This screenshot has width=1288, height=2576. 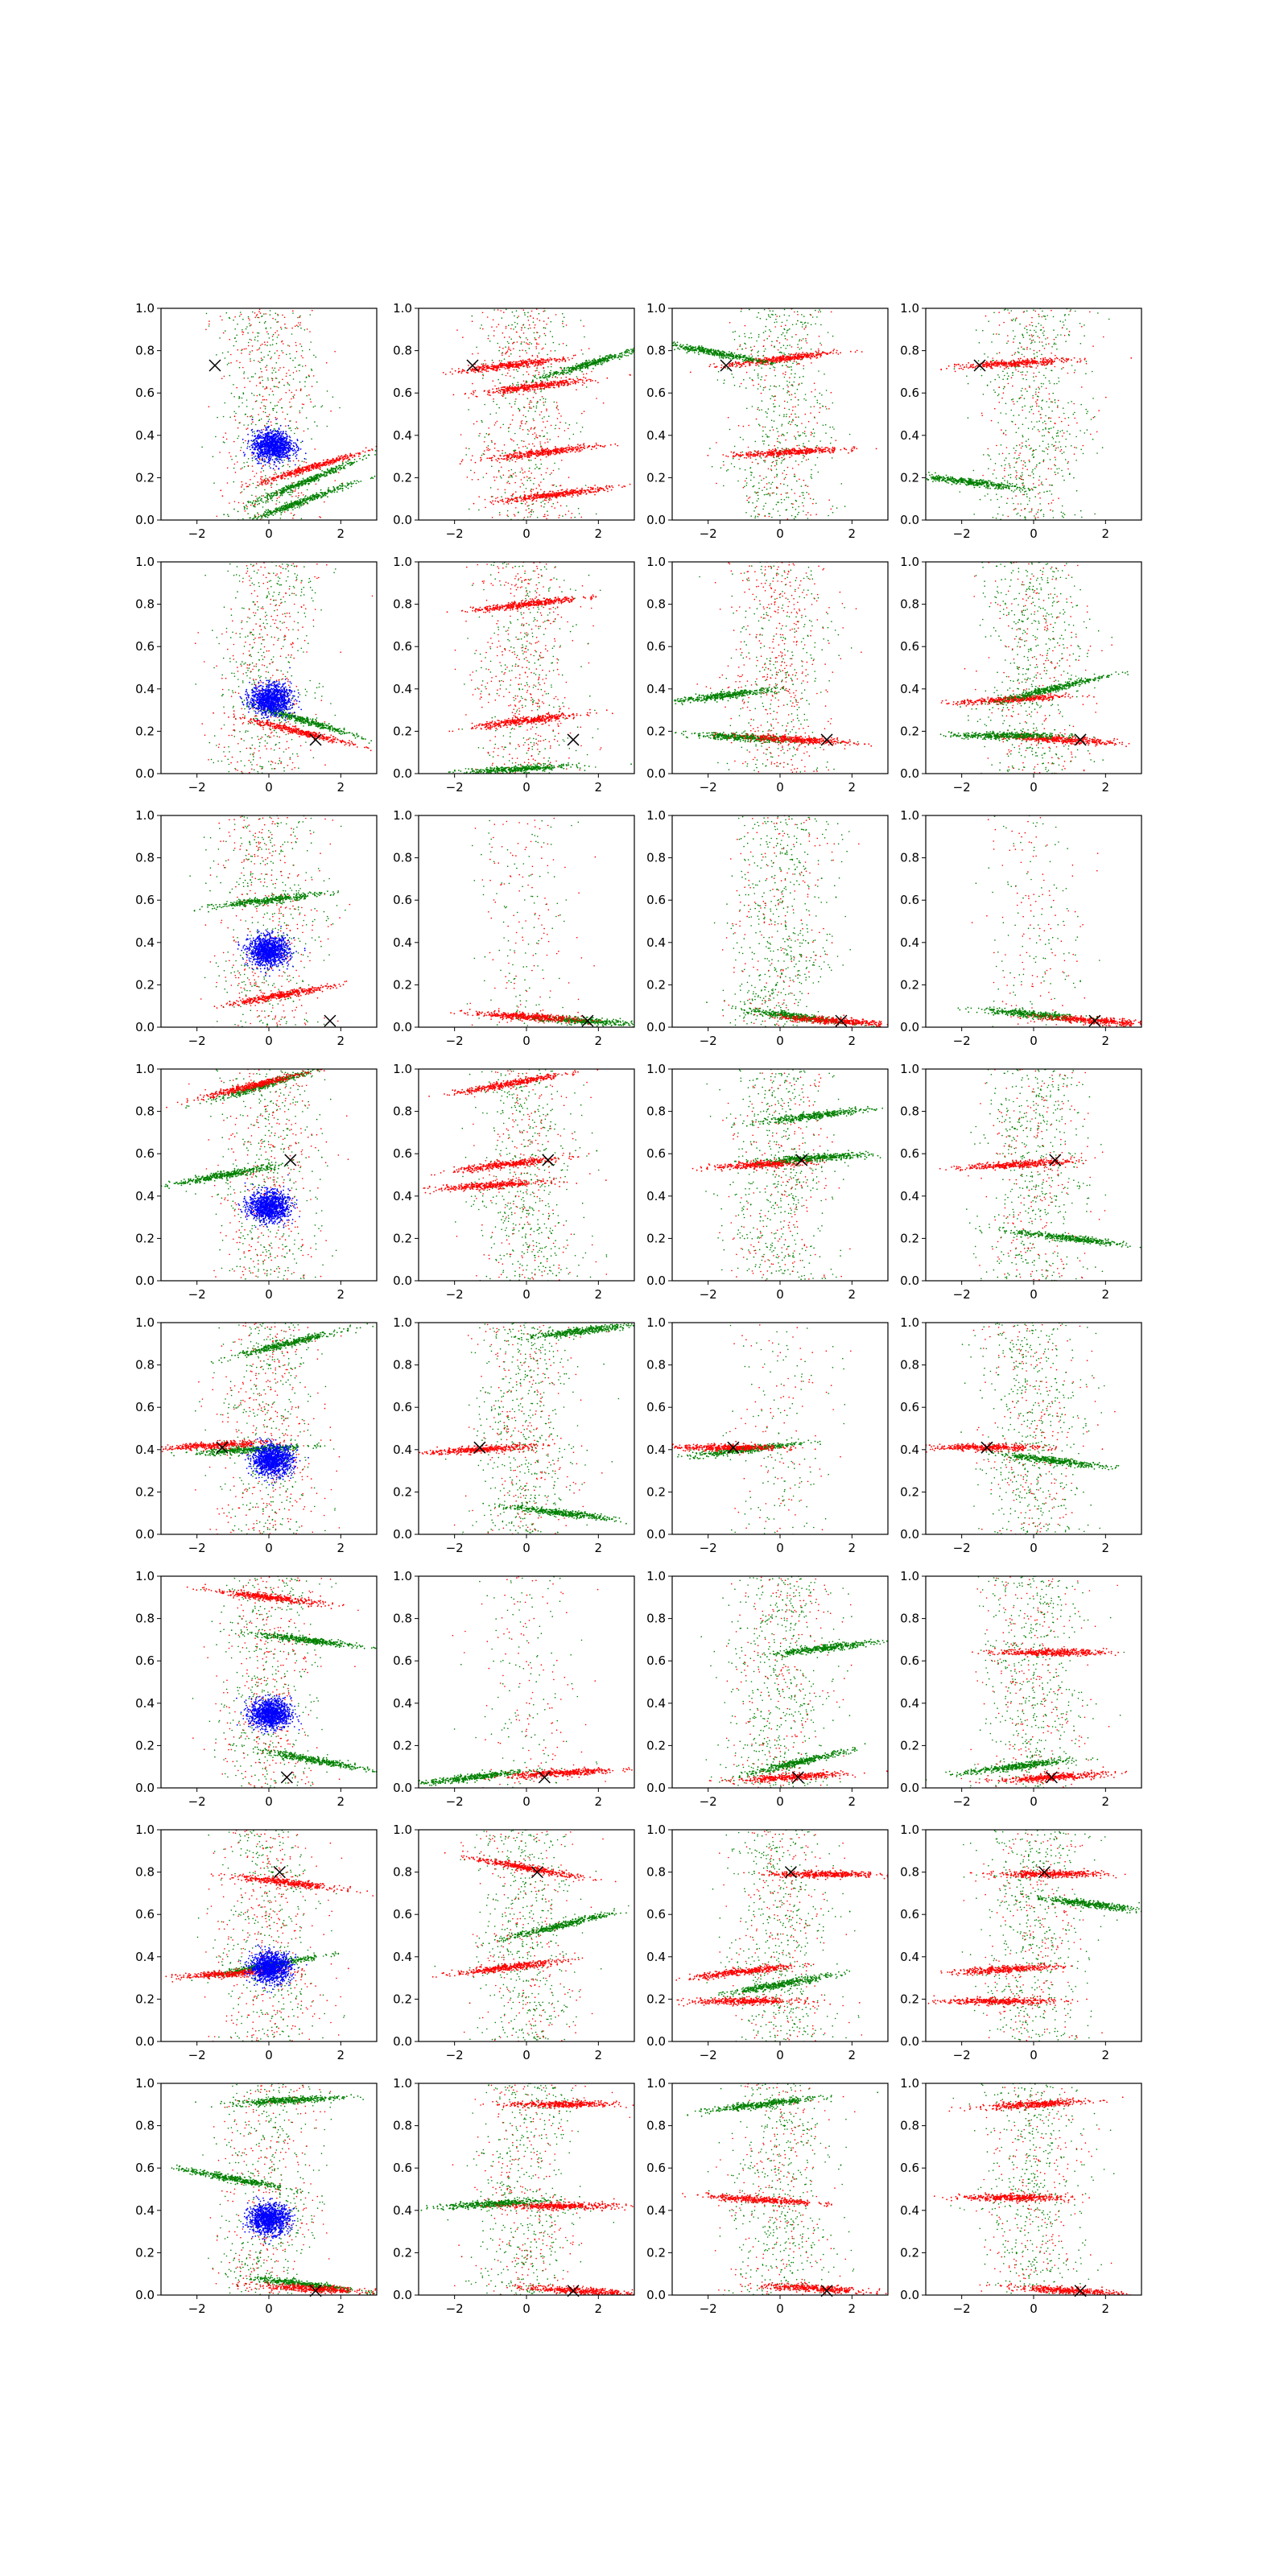 What do you see at coordinates (197, 533) in the screenshot?
I see `x-tick-label: −2` at bounding box center [197, 533].